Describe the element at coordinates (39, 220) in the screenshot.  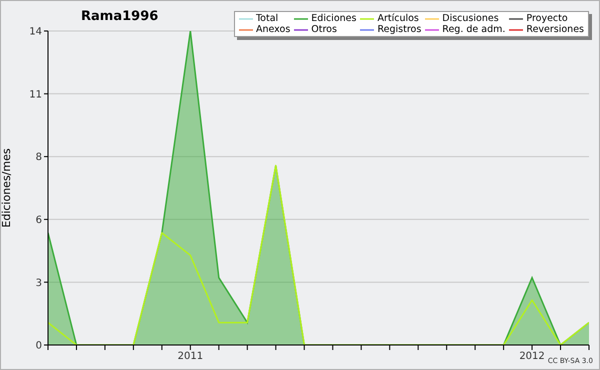
I see `y-tick-label: 6` at that location.